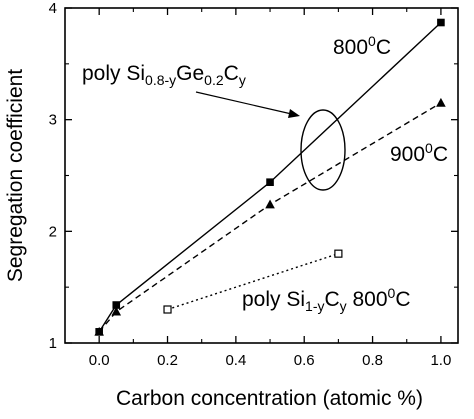 Image resolution: width=474 pixels, height=419 pixels. What do you see at coordinates (190, 73) in the screenshot?
I see `annotation-label-text: Ge` at bounding box center [190, 73].